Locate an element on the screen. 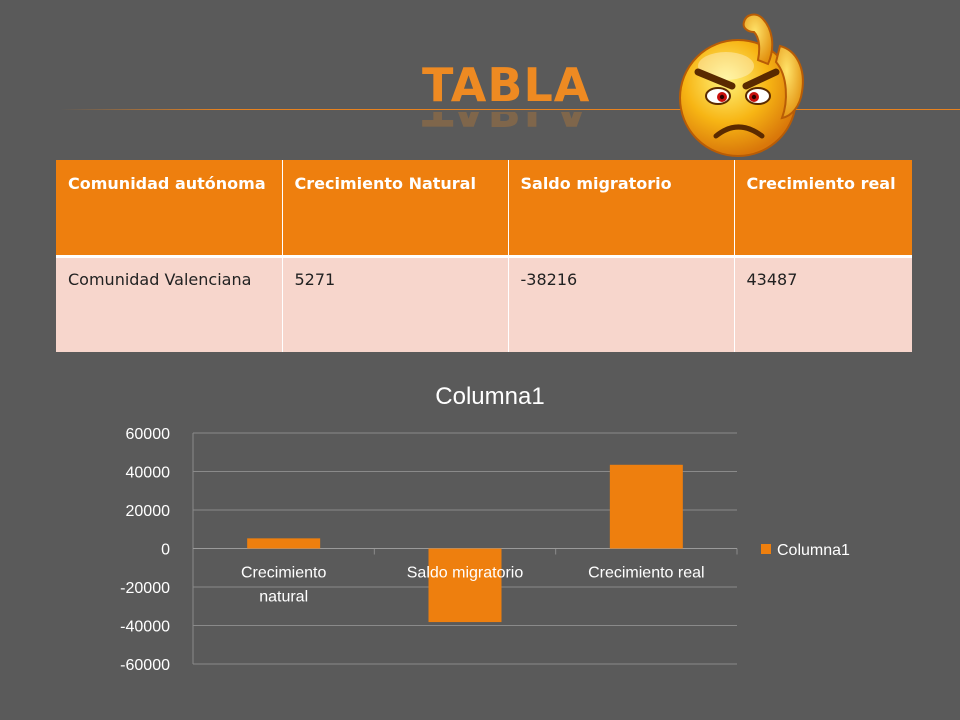 The height and width of the screenshot is (720, 960). title-underline is located at coordinates (510, 109).